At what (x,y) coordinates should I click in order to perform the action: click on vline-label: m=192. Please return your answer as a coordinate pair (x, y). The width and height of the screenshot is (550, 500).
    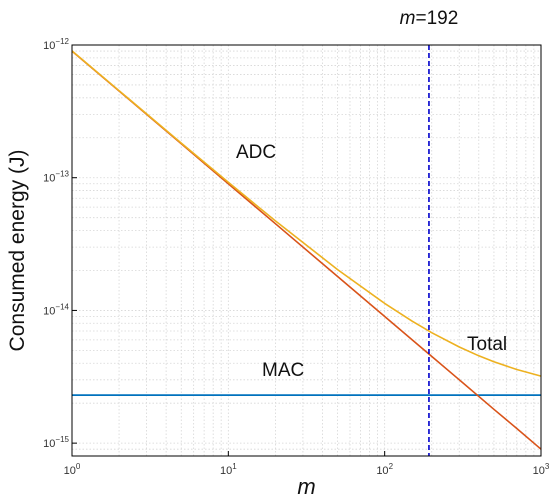
    Looking at the image, I should click on (429, 18).